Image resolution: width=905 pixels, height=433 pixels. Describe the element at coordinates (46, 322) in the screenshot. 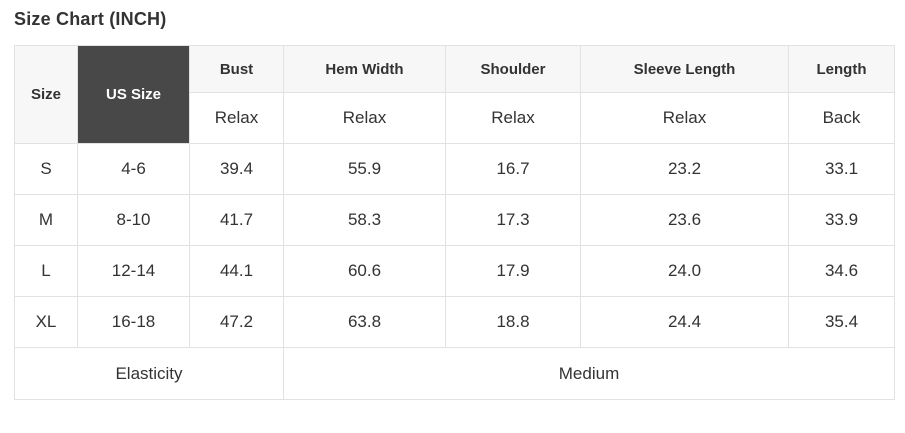

I see `cell-size: XL` at that location.